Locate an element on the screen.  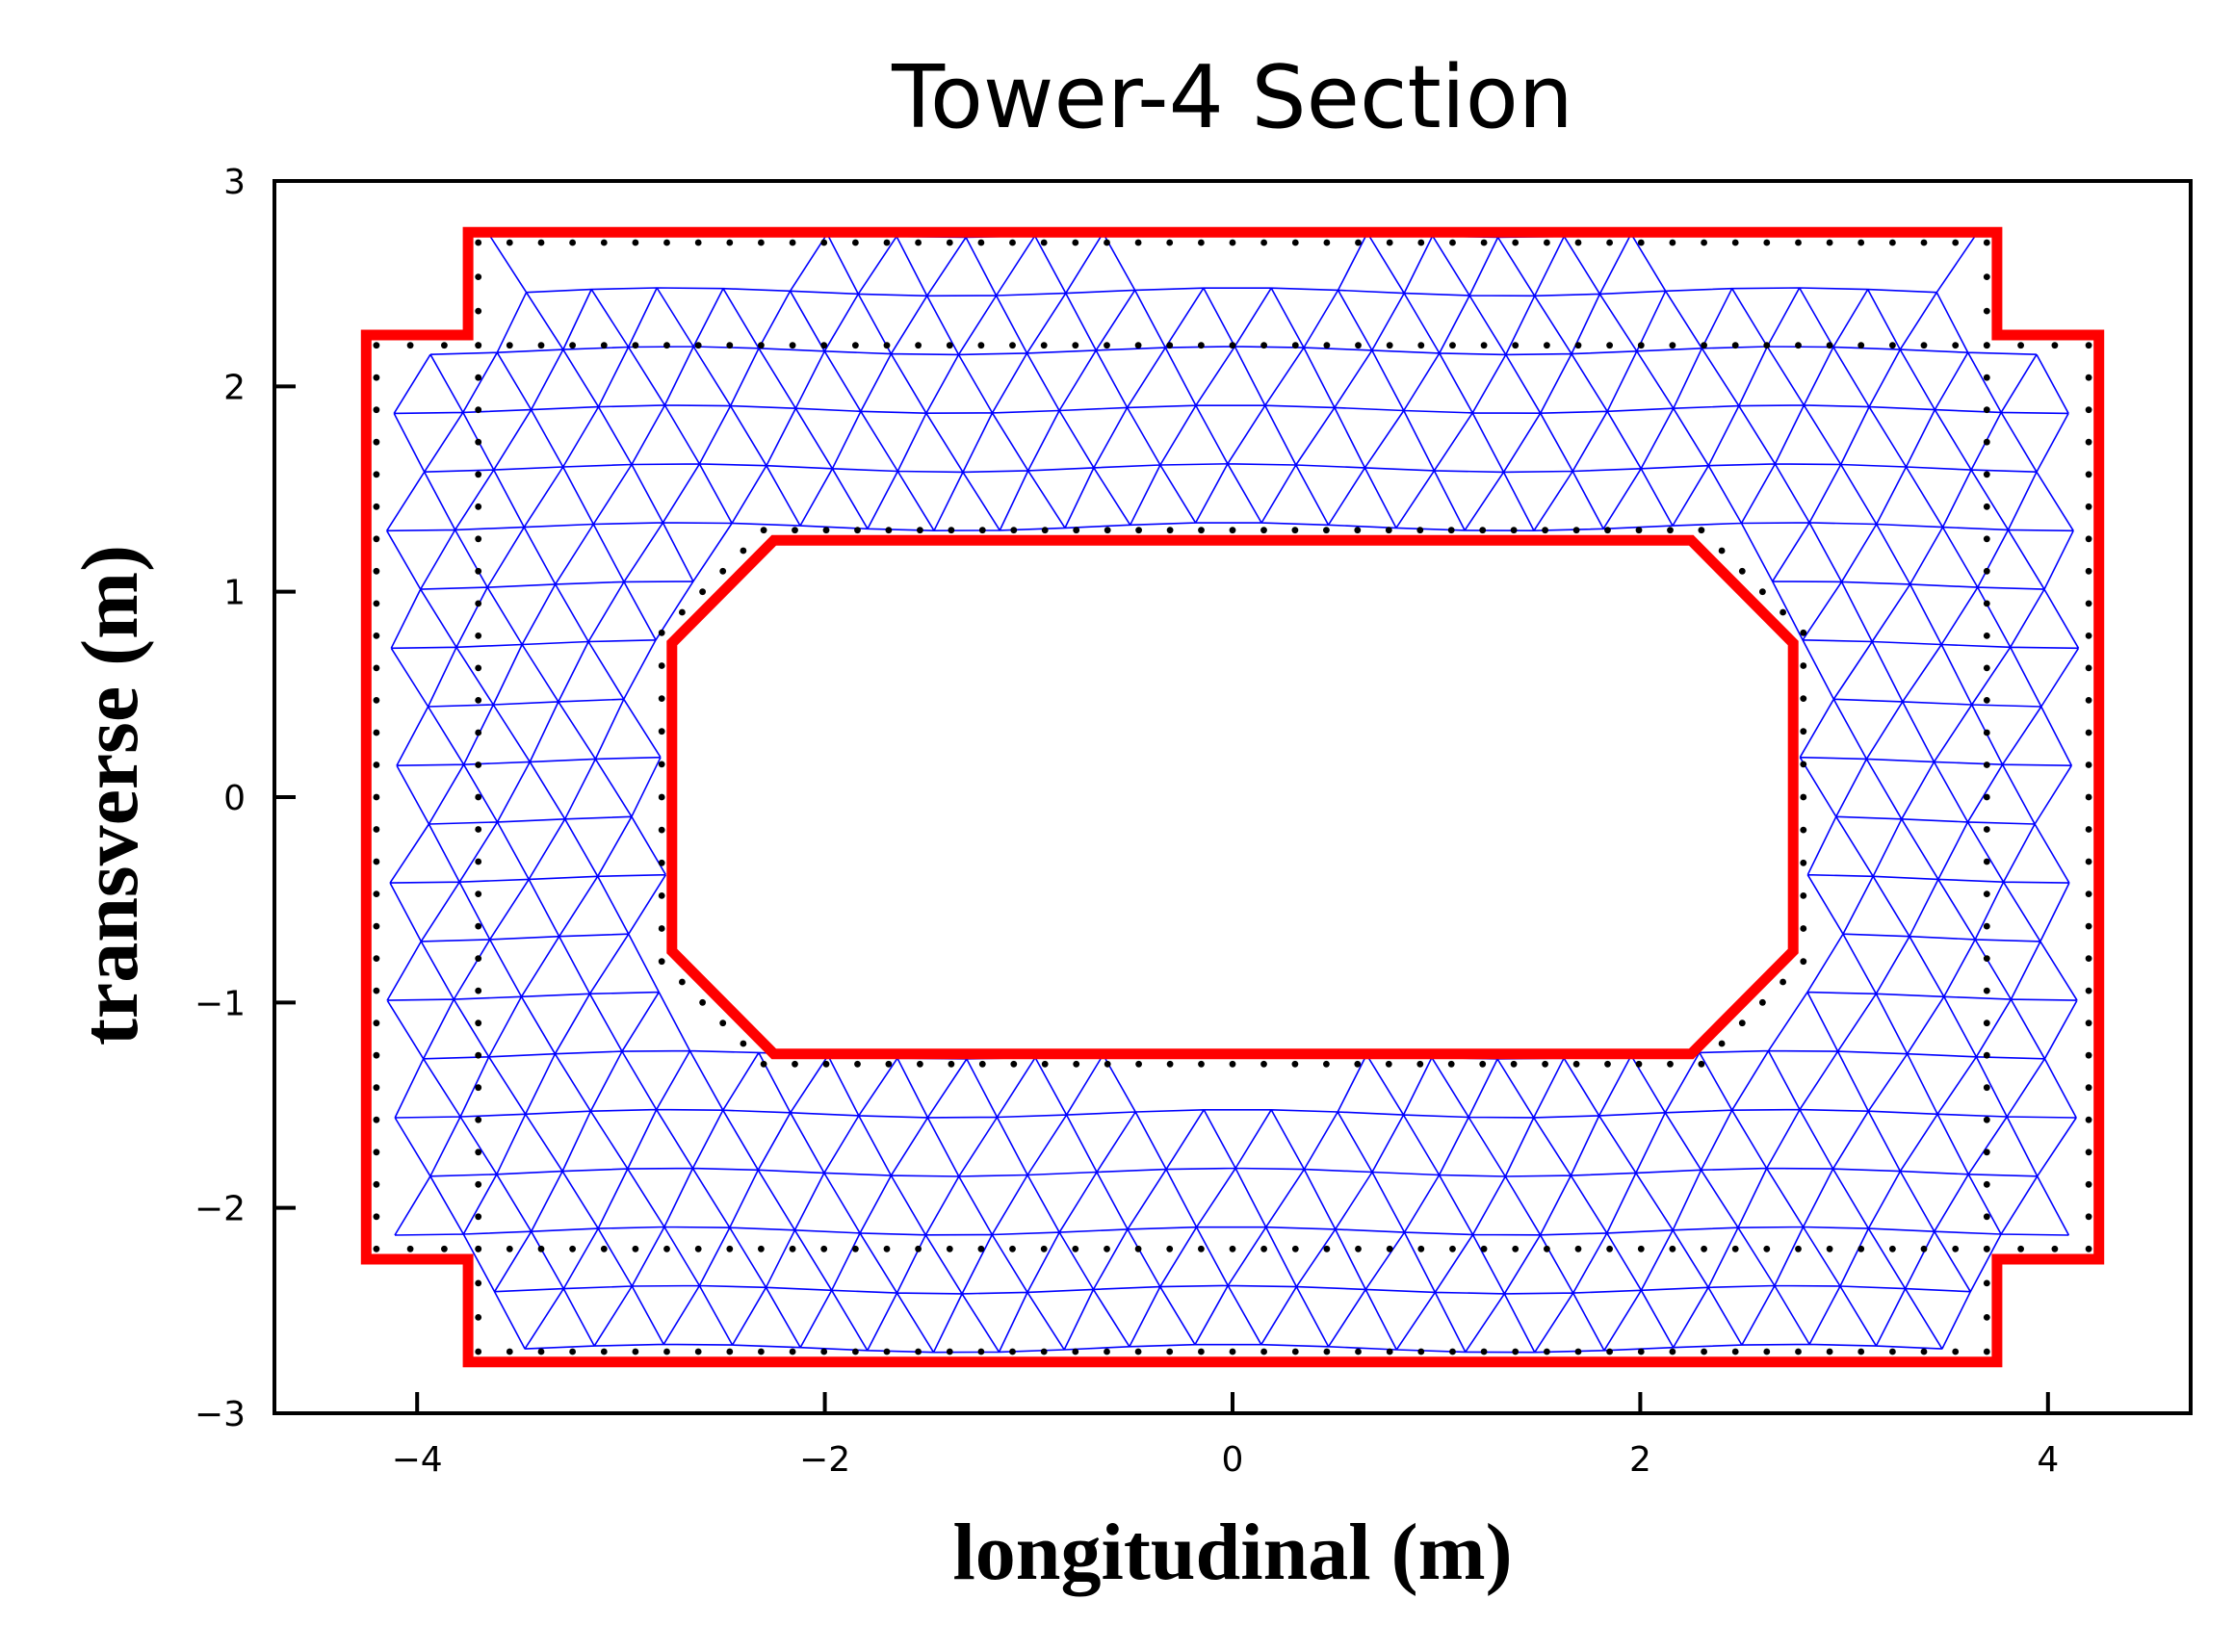
y-tick-label: 3 is located at coordinates (235, 182).